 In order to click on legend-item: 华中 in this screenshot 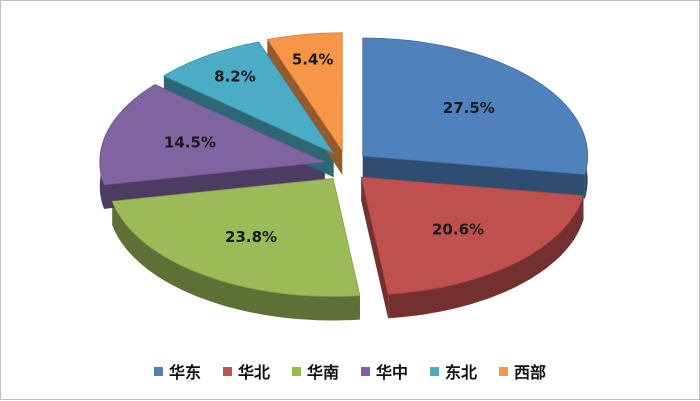, I will do `click(384, 371)`.